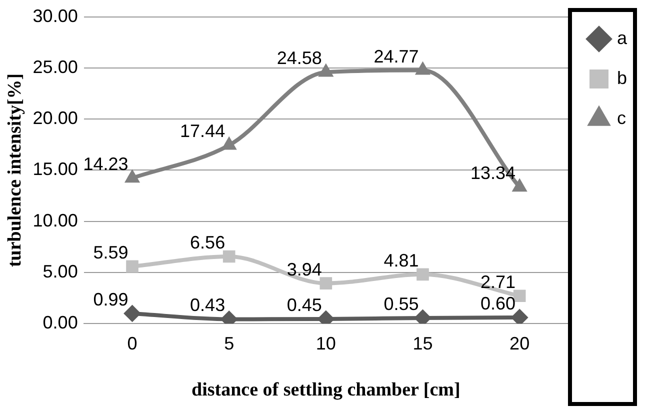 The image size is (645, 410). I want to click on data-label: 3.94, so click(304, 269).